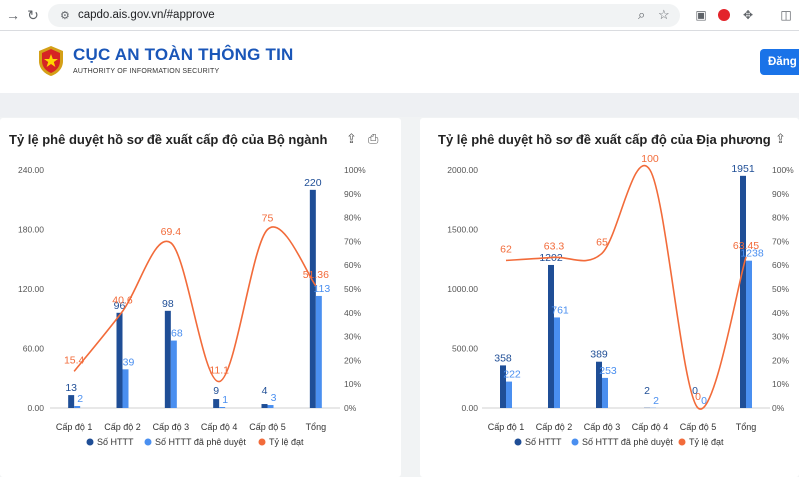 The width and height of the screenshot is (799, 477). I want to click on y2-tick-label: 60%, so click(352, 265).